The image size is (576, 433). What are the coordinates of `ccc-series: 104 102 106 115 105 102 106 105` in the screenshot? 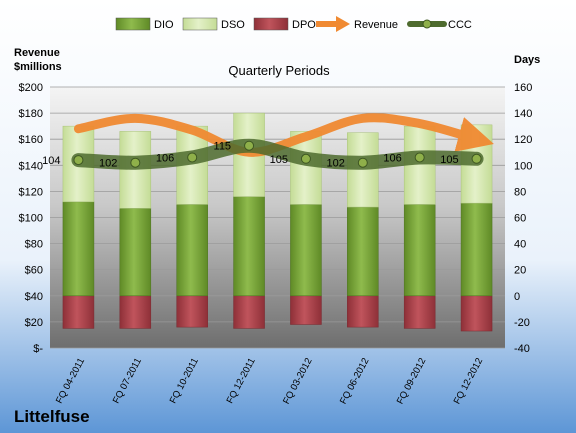 It's located at (263, 154).